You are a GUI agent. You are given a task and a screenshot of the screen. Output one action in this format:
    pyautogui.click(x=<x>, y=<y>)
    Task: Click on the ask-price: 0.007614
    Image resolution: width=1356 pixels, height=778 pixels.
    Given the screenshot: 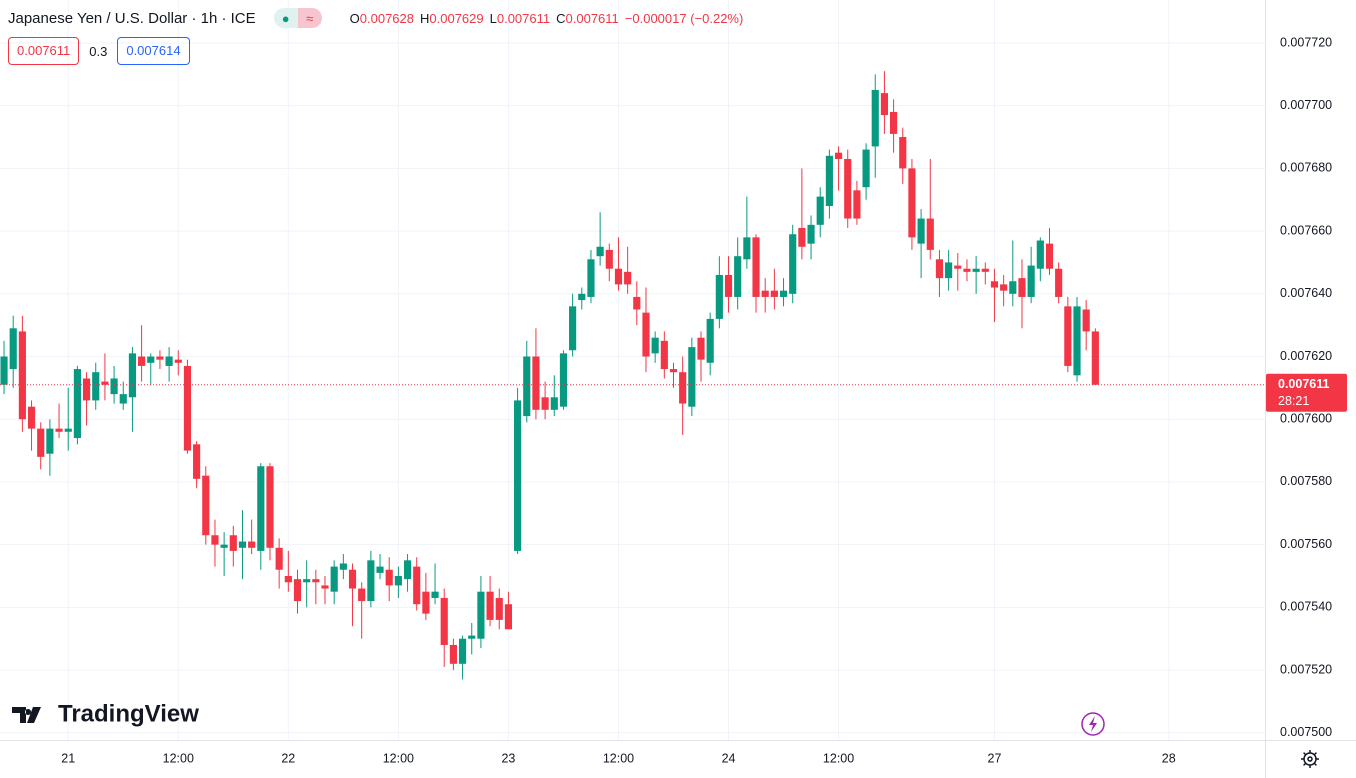 What is the action you would take?
    pyautogui.click(x=153, y=51)
    